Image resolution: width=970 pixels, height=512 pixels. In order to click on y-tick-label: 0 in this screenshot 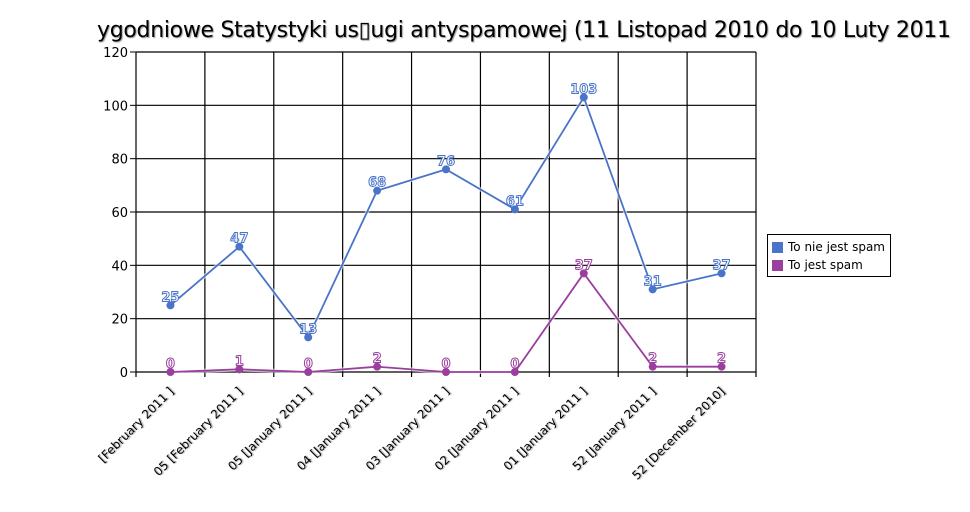, I will do `click(124, 373)`.